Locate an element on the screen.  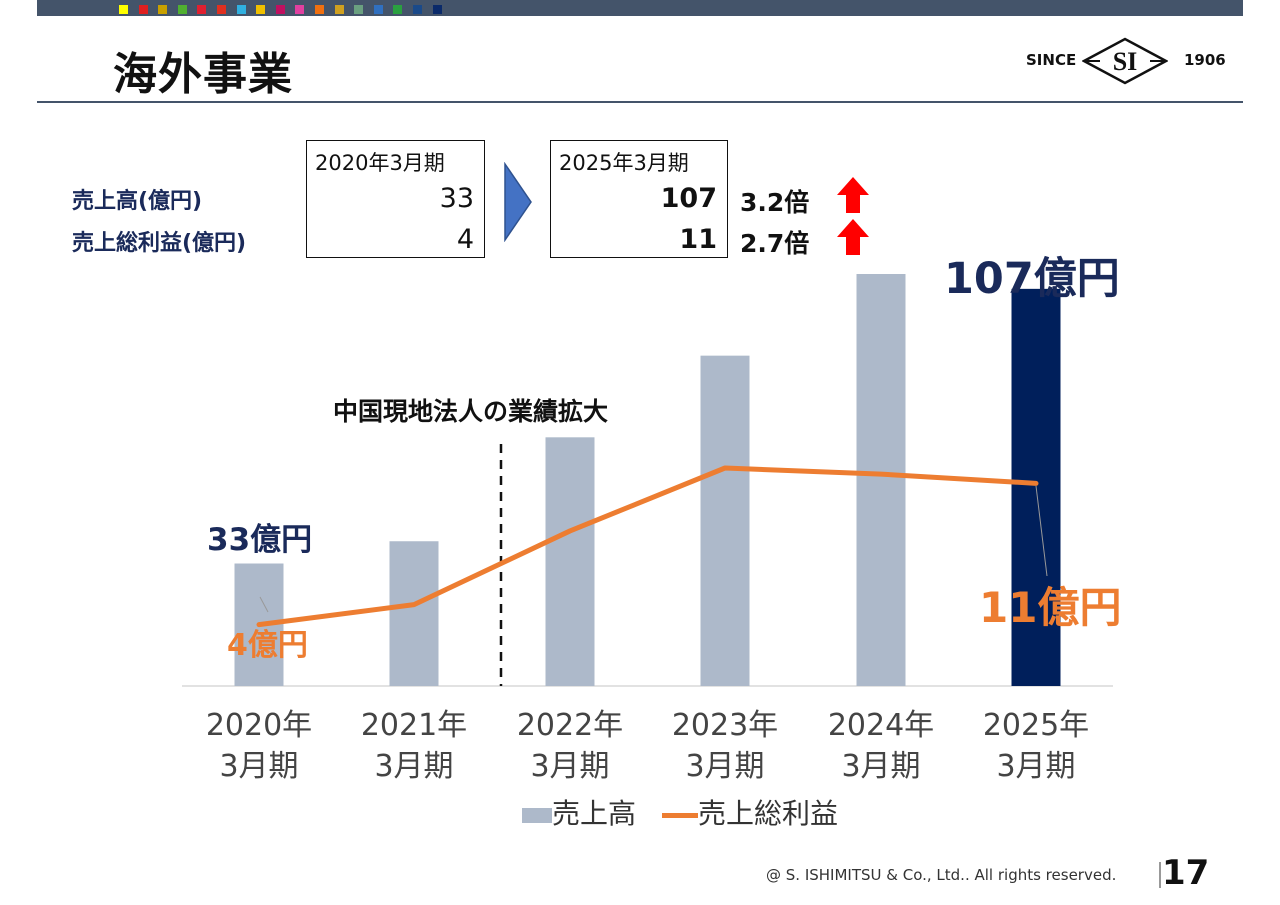
logo-year-text: 1906 is located at coordinates (1205, 60).